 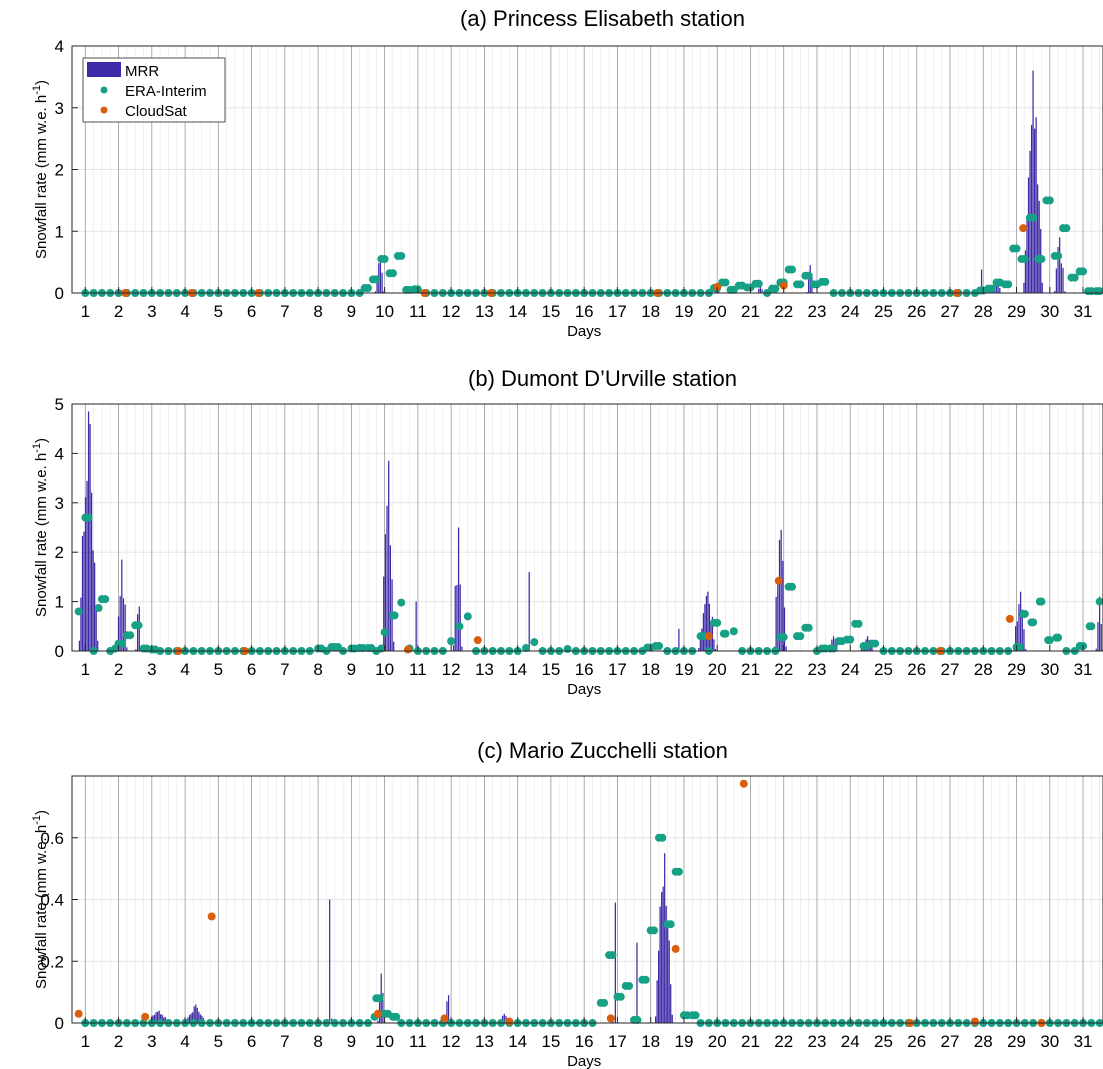 What do you see at coordinates (284, 669) in the screenshot?
I see `x-tick-label: 7` at bounding box center [284, 669].